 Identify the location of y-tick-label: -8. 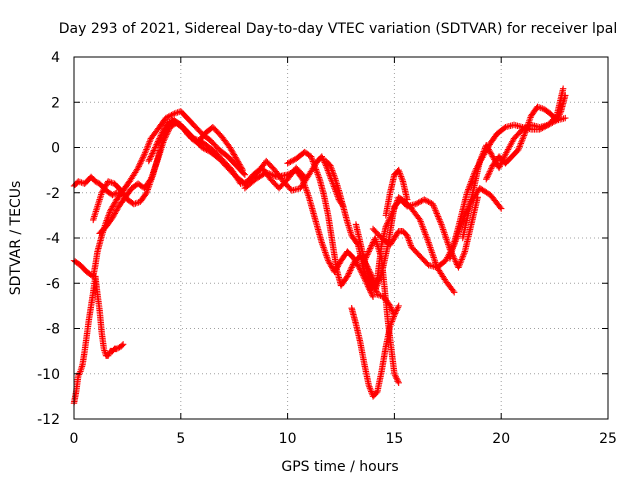
(53, 330).